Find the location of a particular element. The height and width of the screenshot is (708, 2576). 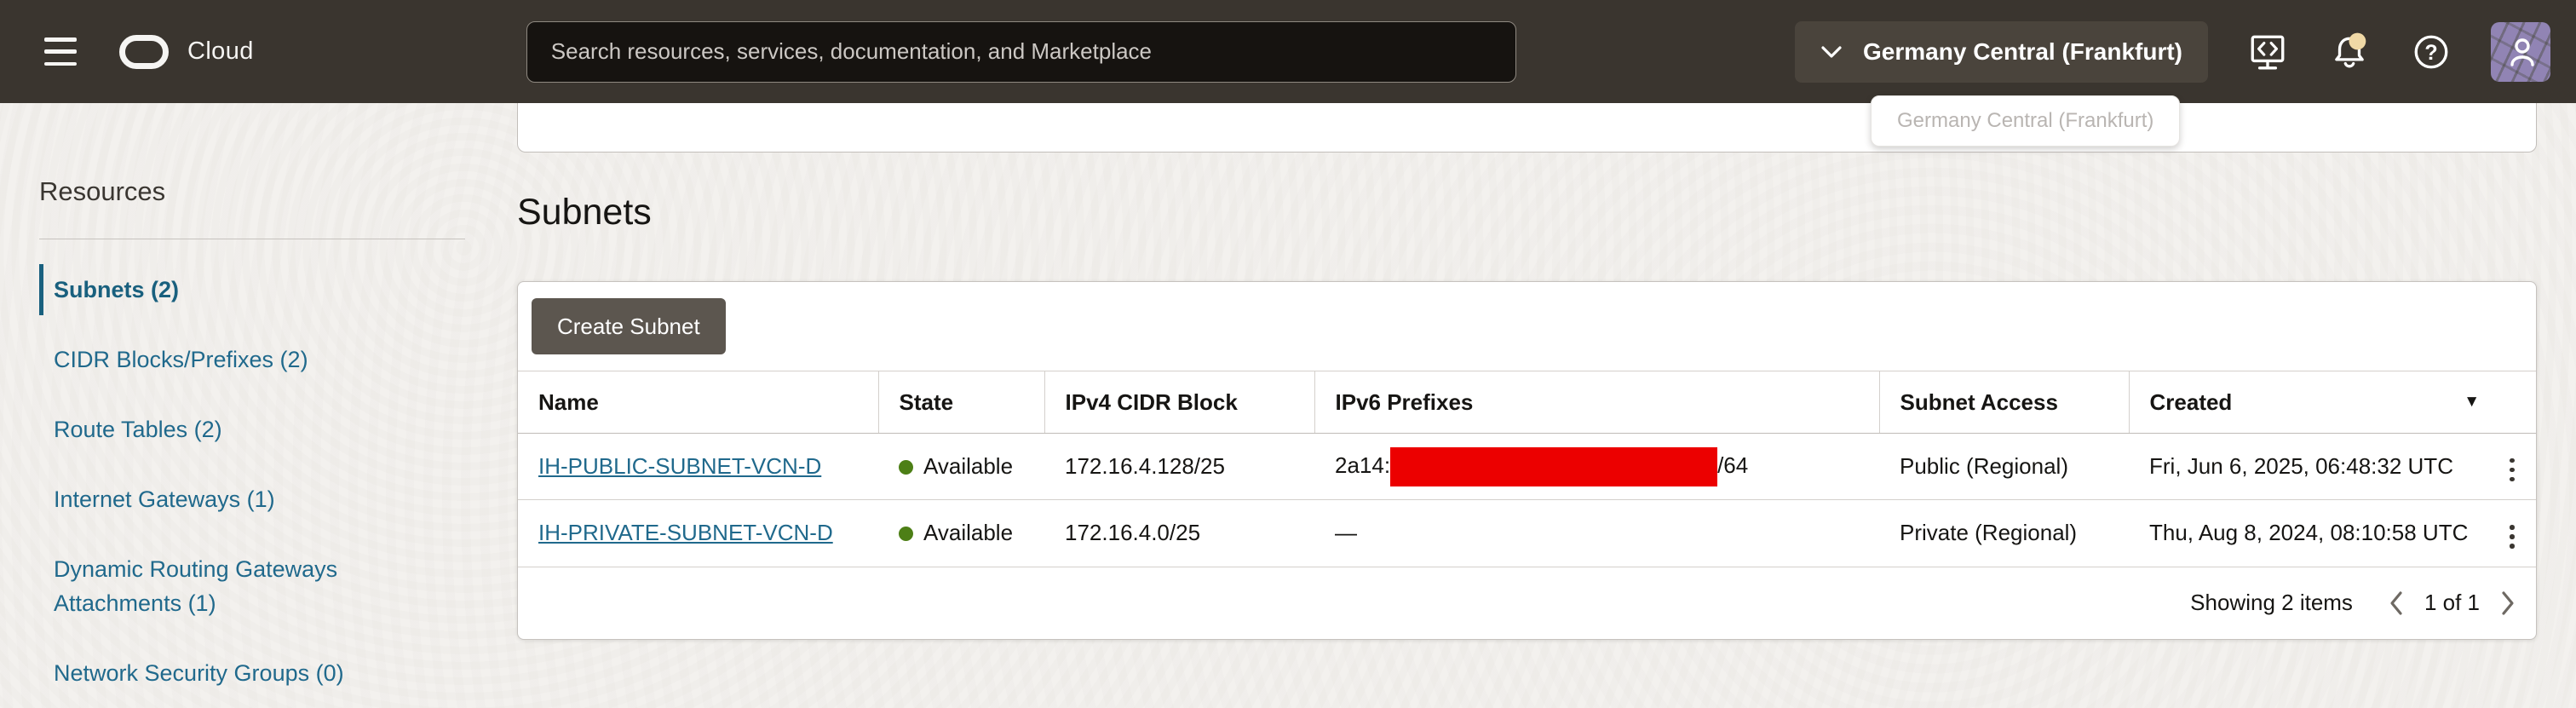

sidebar-item-internet-gateways: Internet Gateways (1) is located at coordinates (165, 499).